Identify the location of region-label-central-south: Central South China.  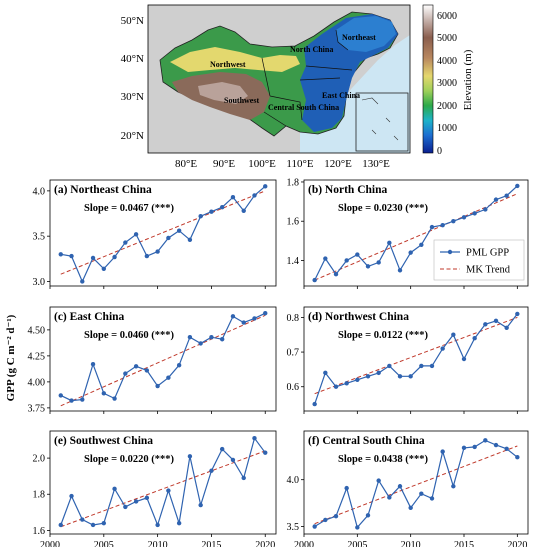
(303, 107).